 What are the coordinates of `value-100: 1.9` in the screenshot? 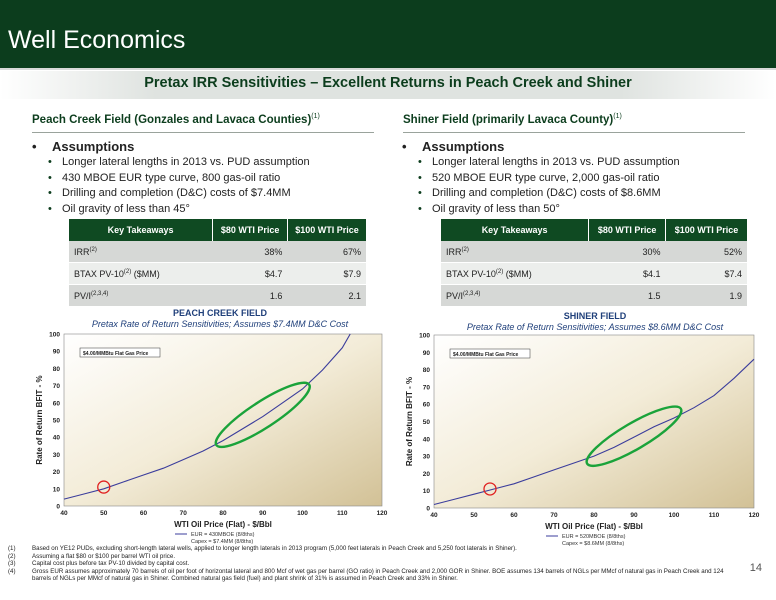 It's located at (706, 295).